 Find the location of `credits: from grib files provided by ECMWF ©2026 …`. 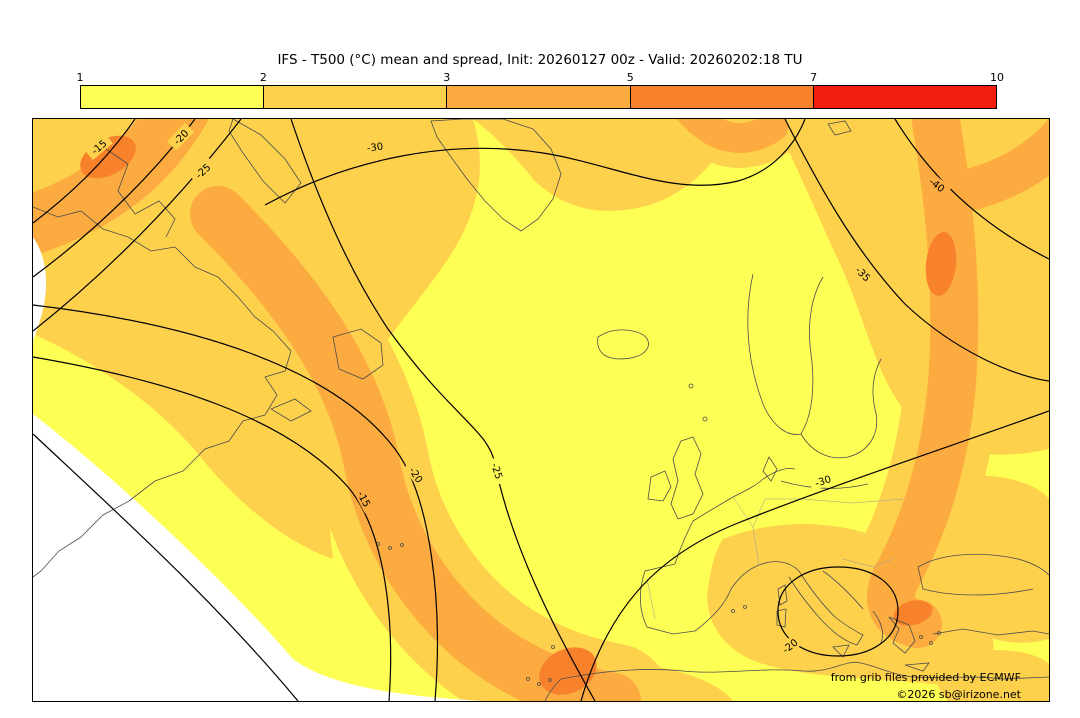

credits: from grib files provided by ECMWF ©2026 … is located at coordinates (926, 686).